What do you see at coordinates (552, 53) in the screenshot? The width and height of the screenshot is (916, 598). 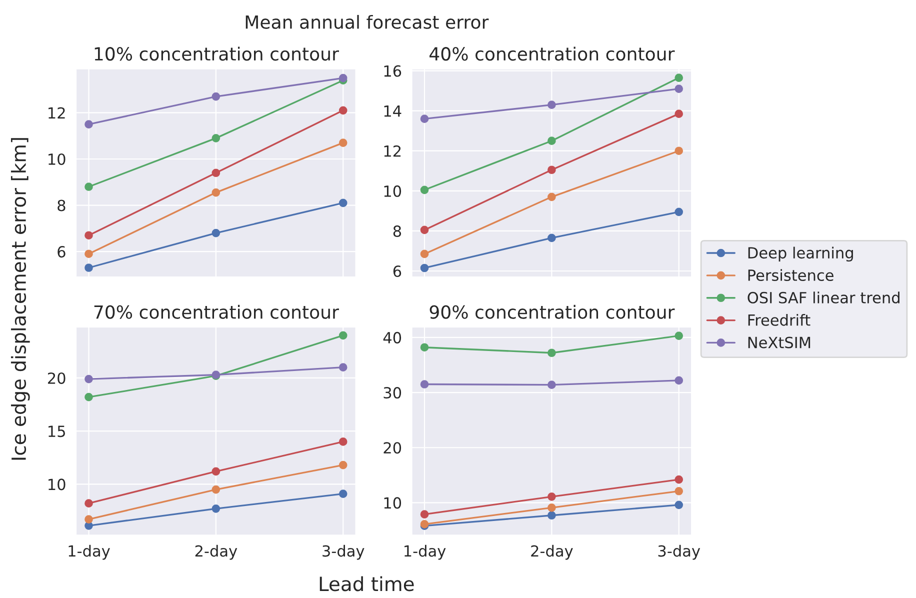 I see `chart-title: 40% concentration contour` at bounding box center [552, 53].